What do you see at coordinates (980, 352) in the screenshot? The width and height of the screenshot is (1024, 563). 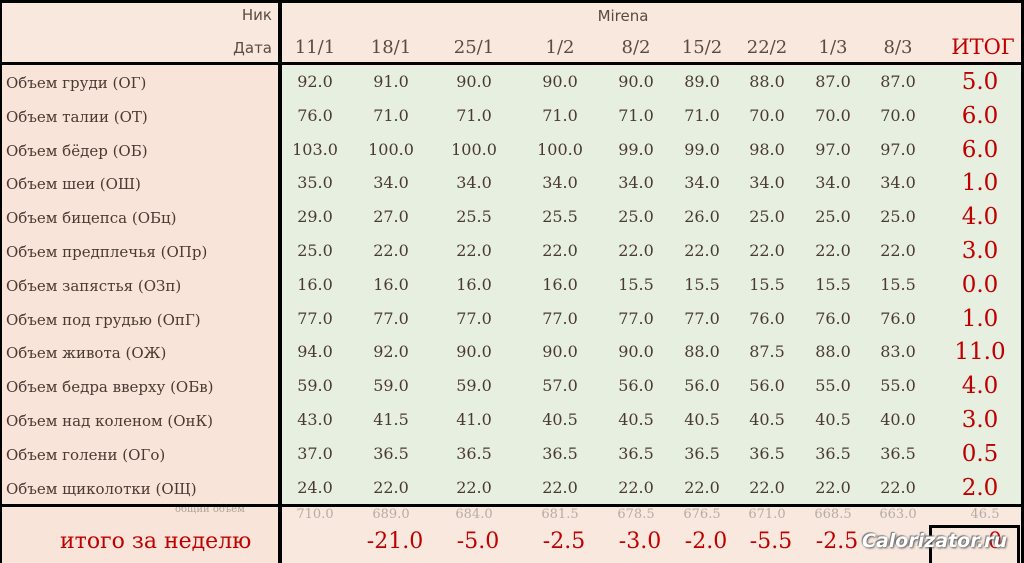 I see `row-total: 11.0` at bounding box center [980, 352].